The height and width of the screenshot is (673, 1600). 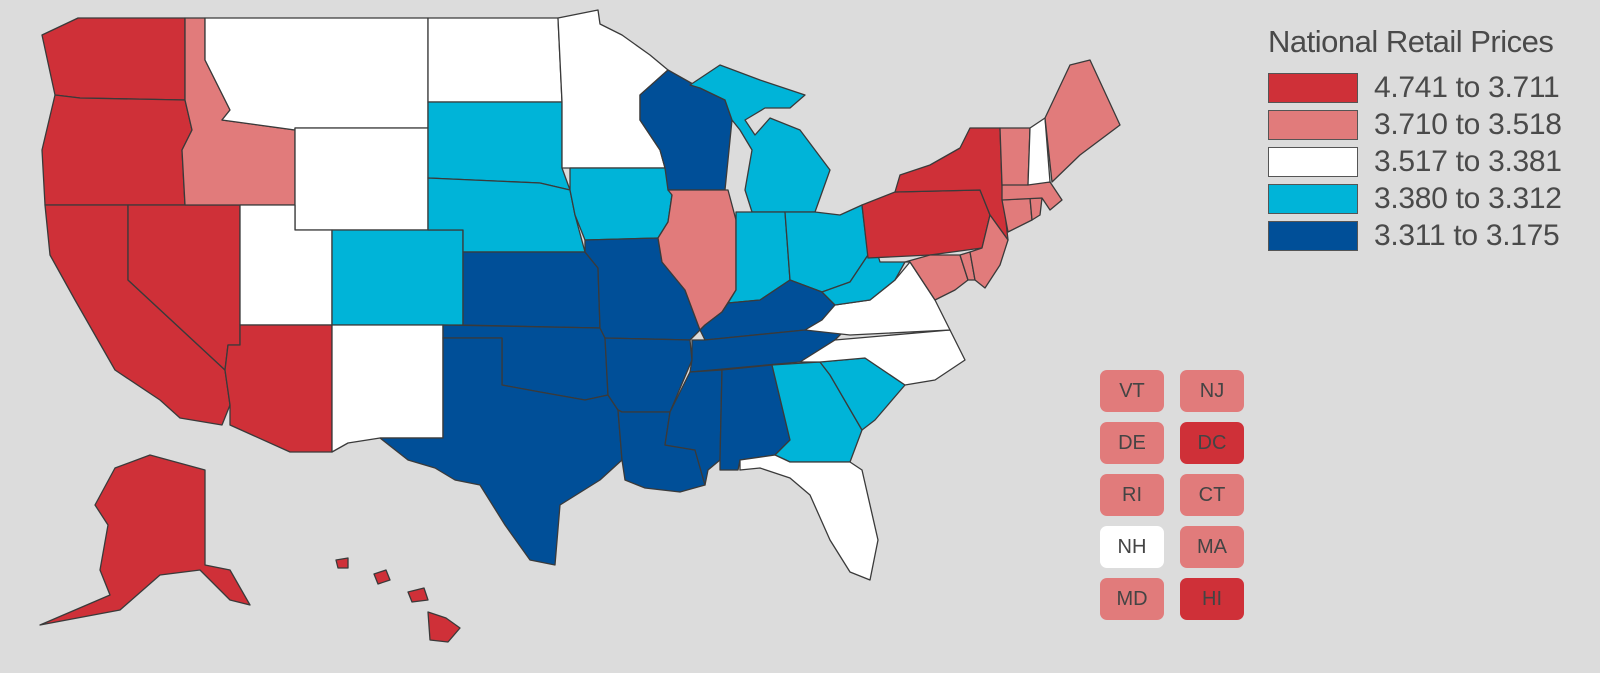 I want to click on state-WA, so click(x=113, y=59).